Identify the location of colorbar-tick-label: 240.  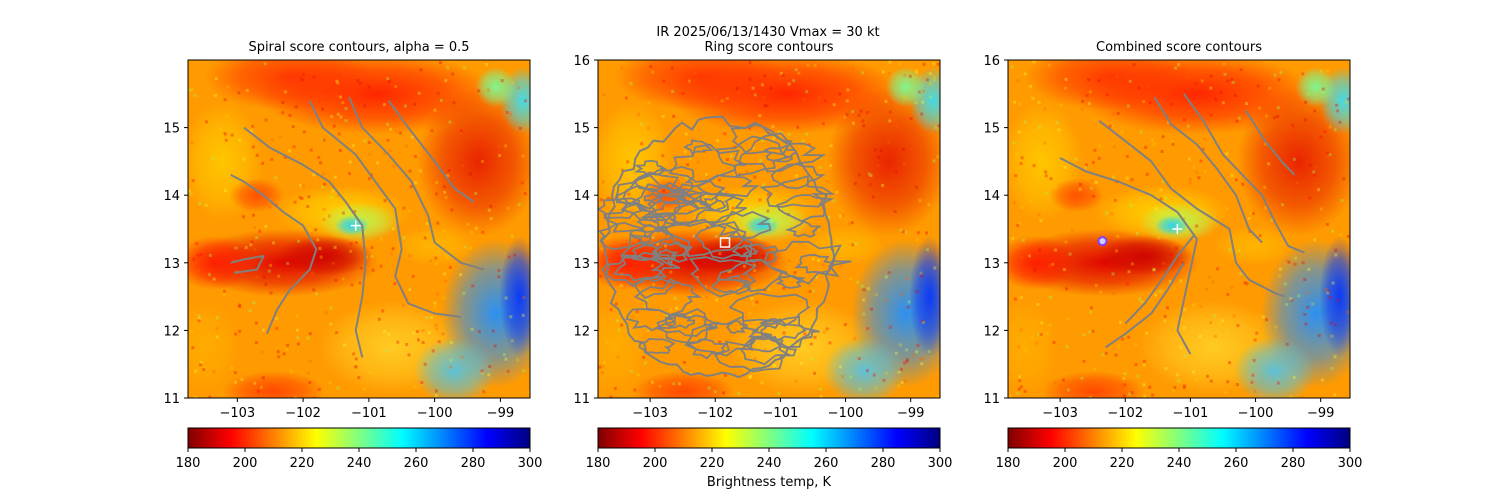
(359, 463).